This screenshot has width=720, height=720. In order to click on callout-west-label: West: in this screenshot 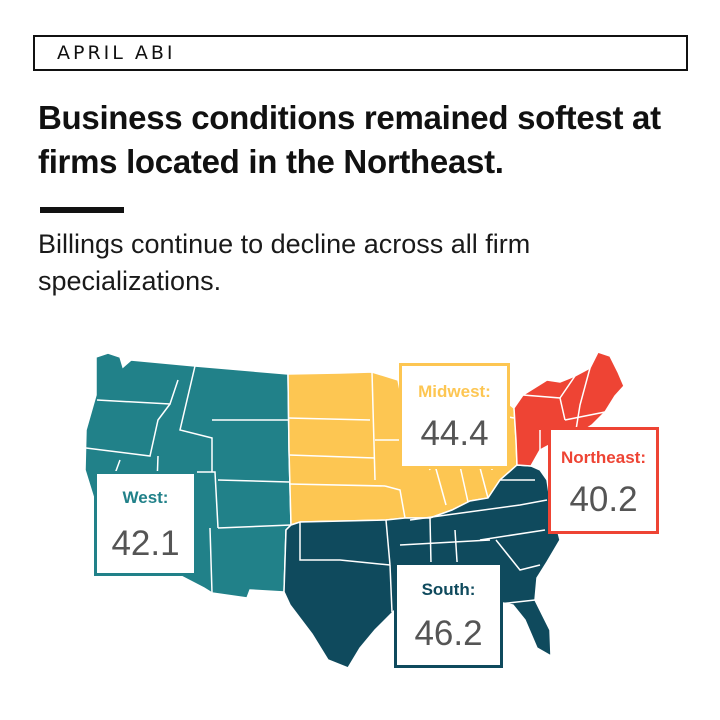, I will do `click(145, 497)`.